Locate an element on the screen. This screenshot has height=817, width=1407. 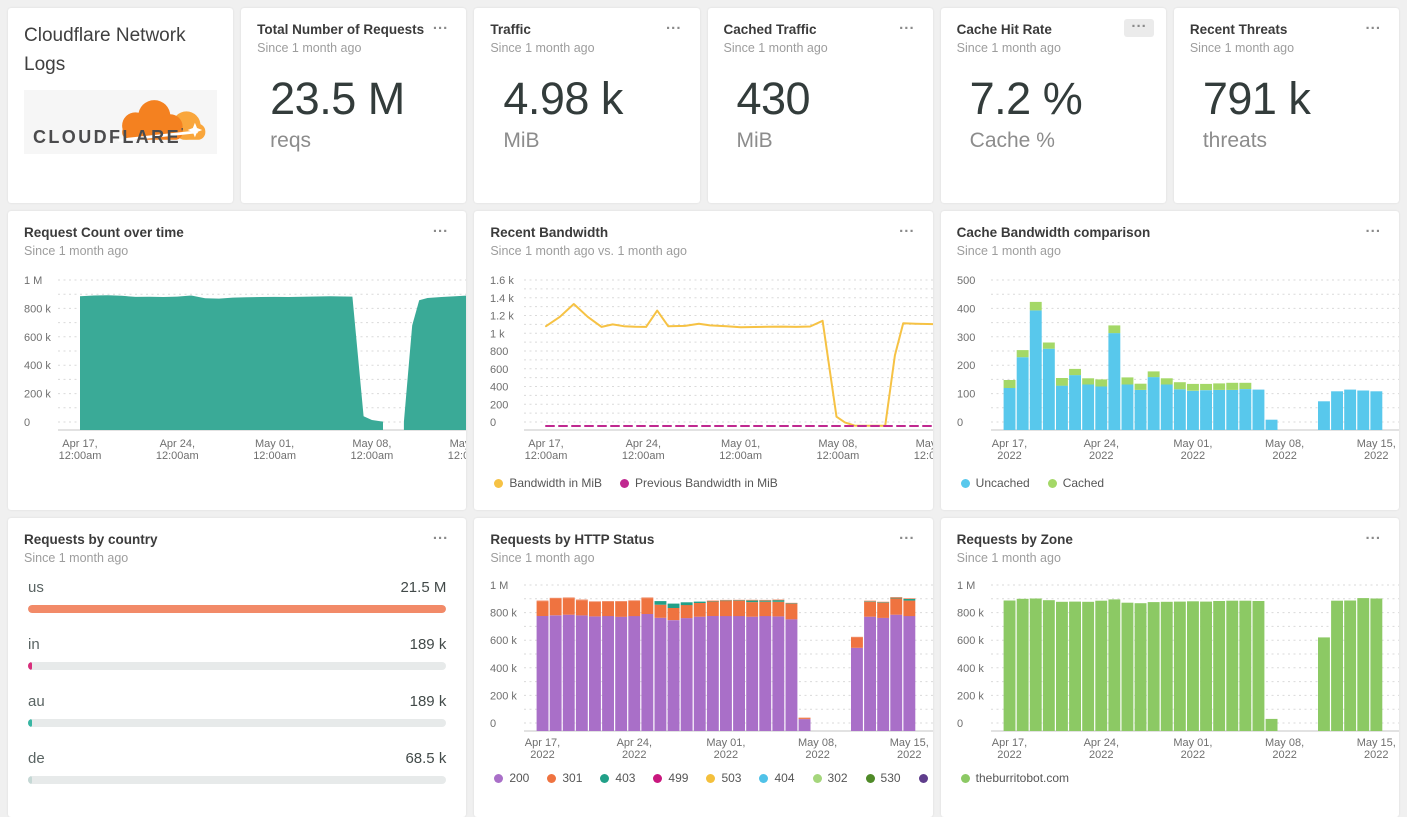
svg-text: 600 is located at coordinates (499, 370).